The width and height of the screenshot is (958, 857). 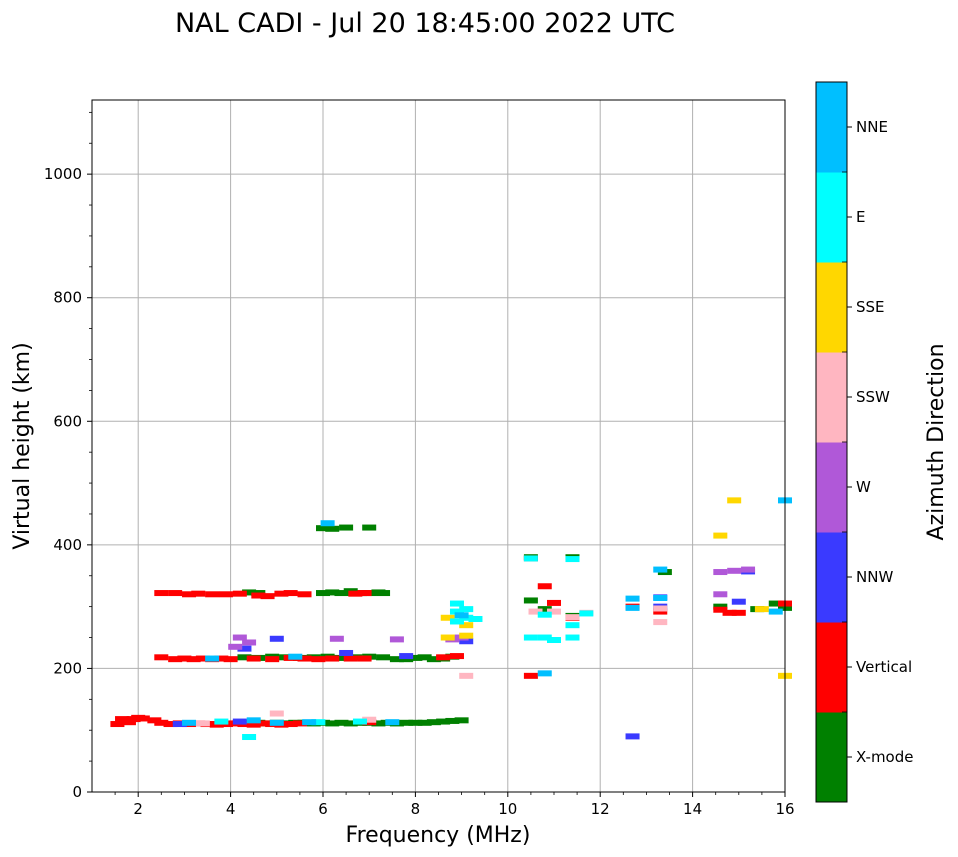 What do you see at coordinates (438, 835) in the screenshot?
I see `x-axis-label: Frequency (MHz)` at bounding box center [438, 835].